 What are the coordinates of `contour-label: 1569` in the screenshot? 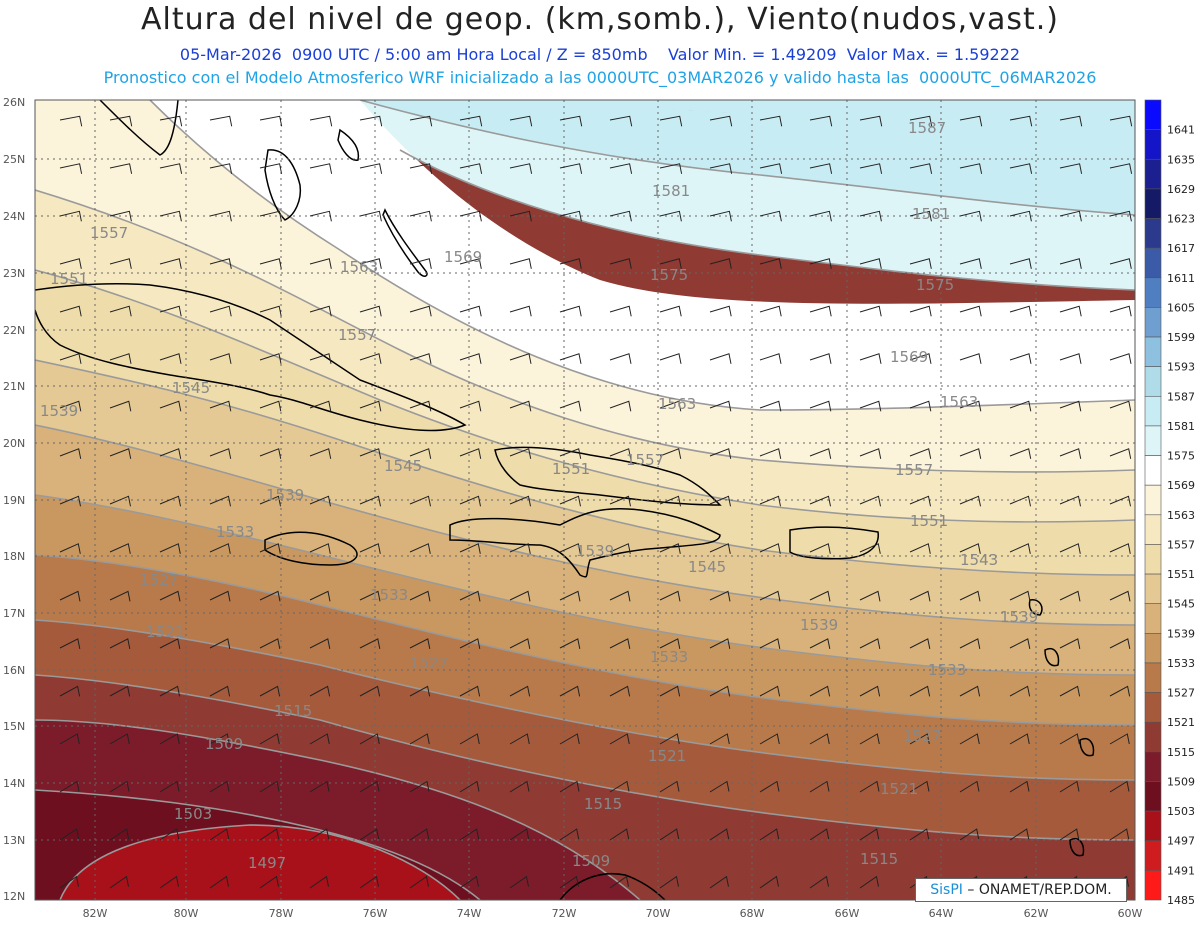 It's located at (463, 257).